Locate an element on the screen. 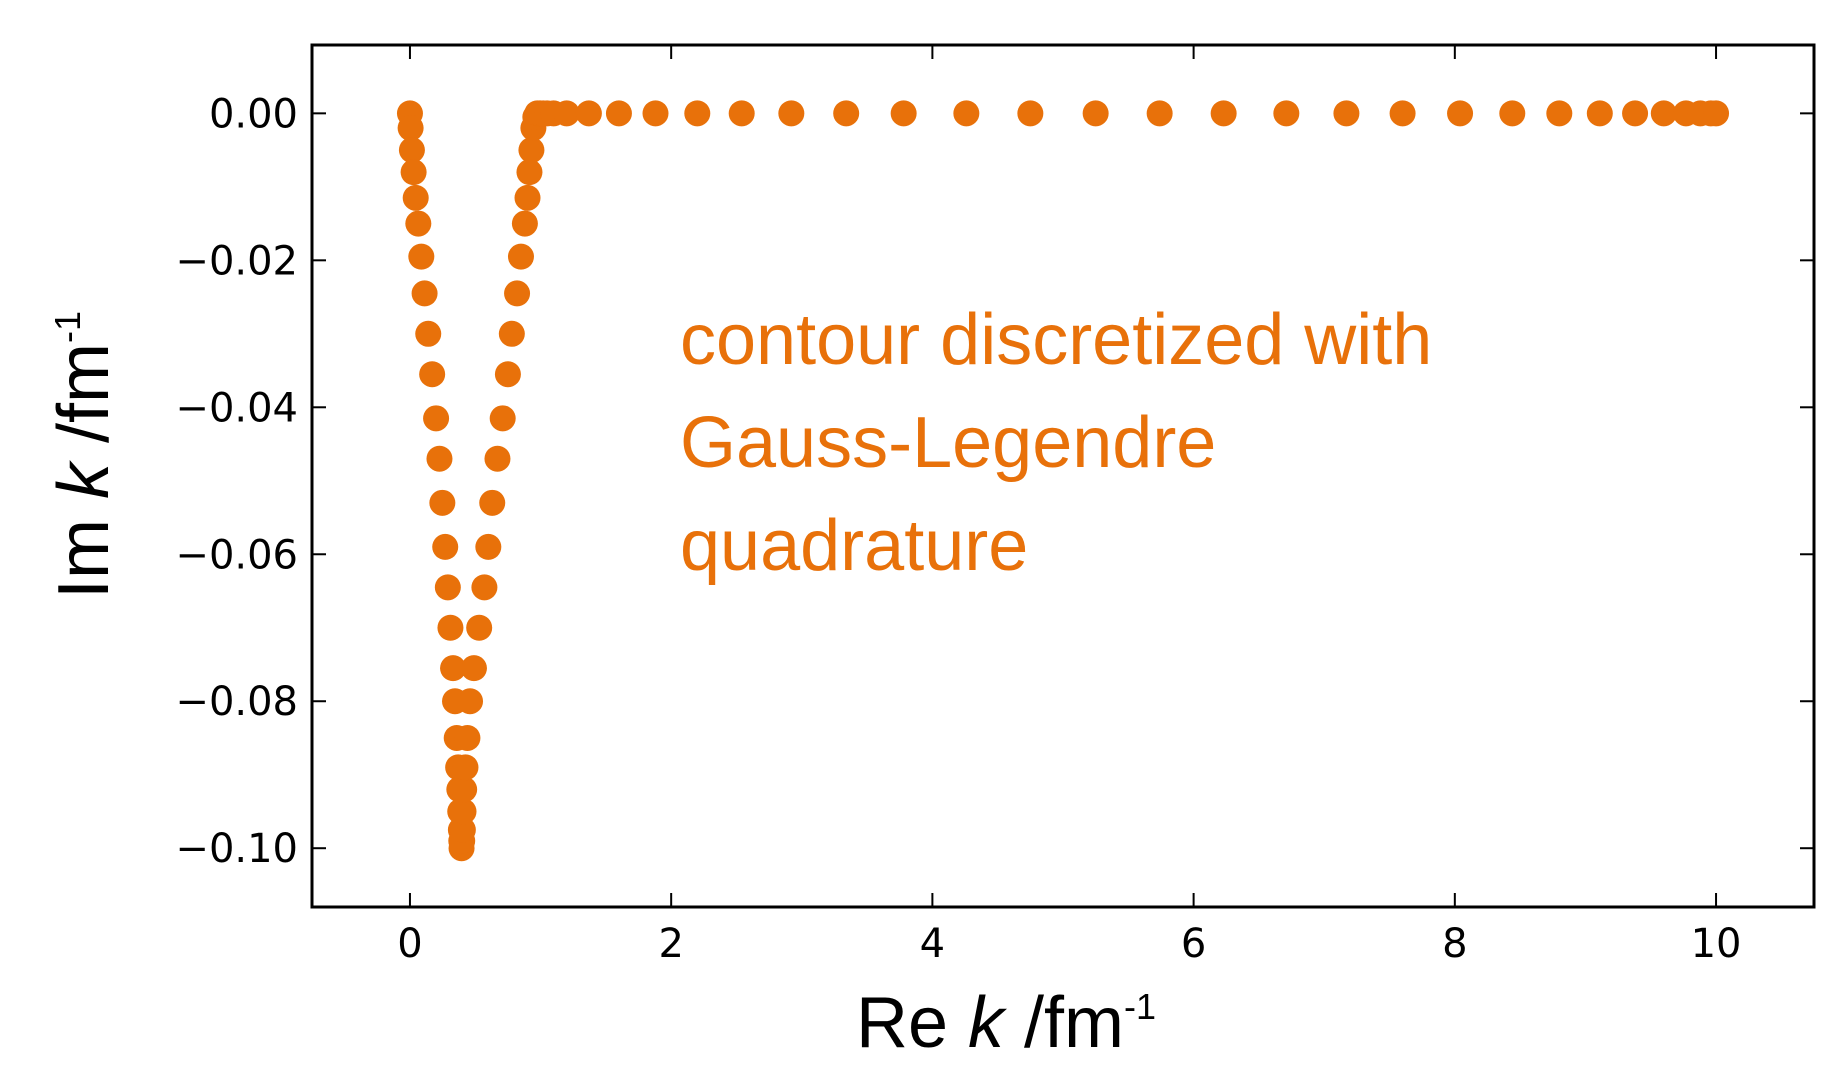 Image resolution: width=1836 pixels, height=1070 pixels. y-tick-label: −0.04 is located at coordinates (236, 408).